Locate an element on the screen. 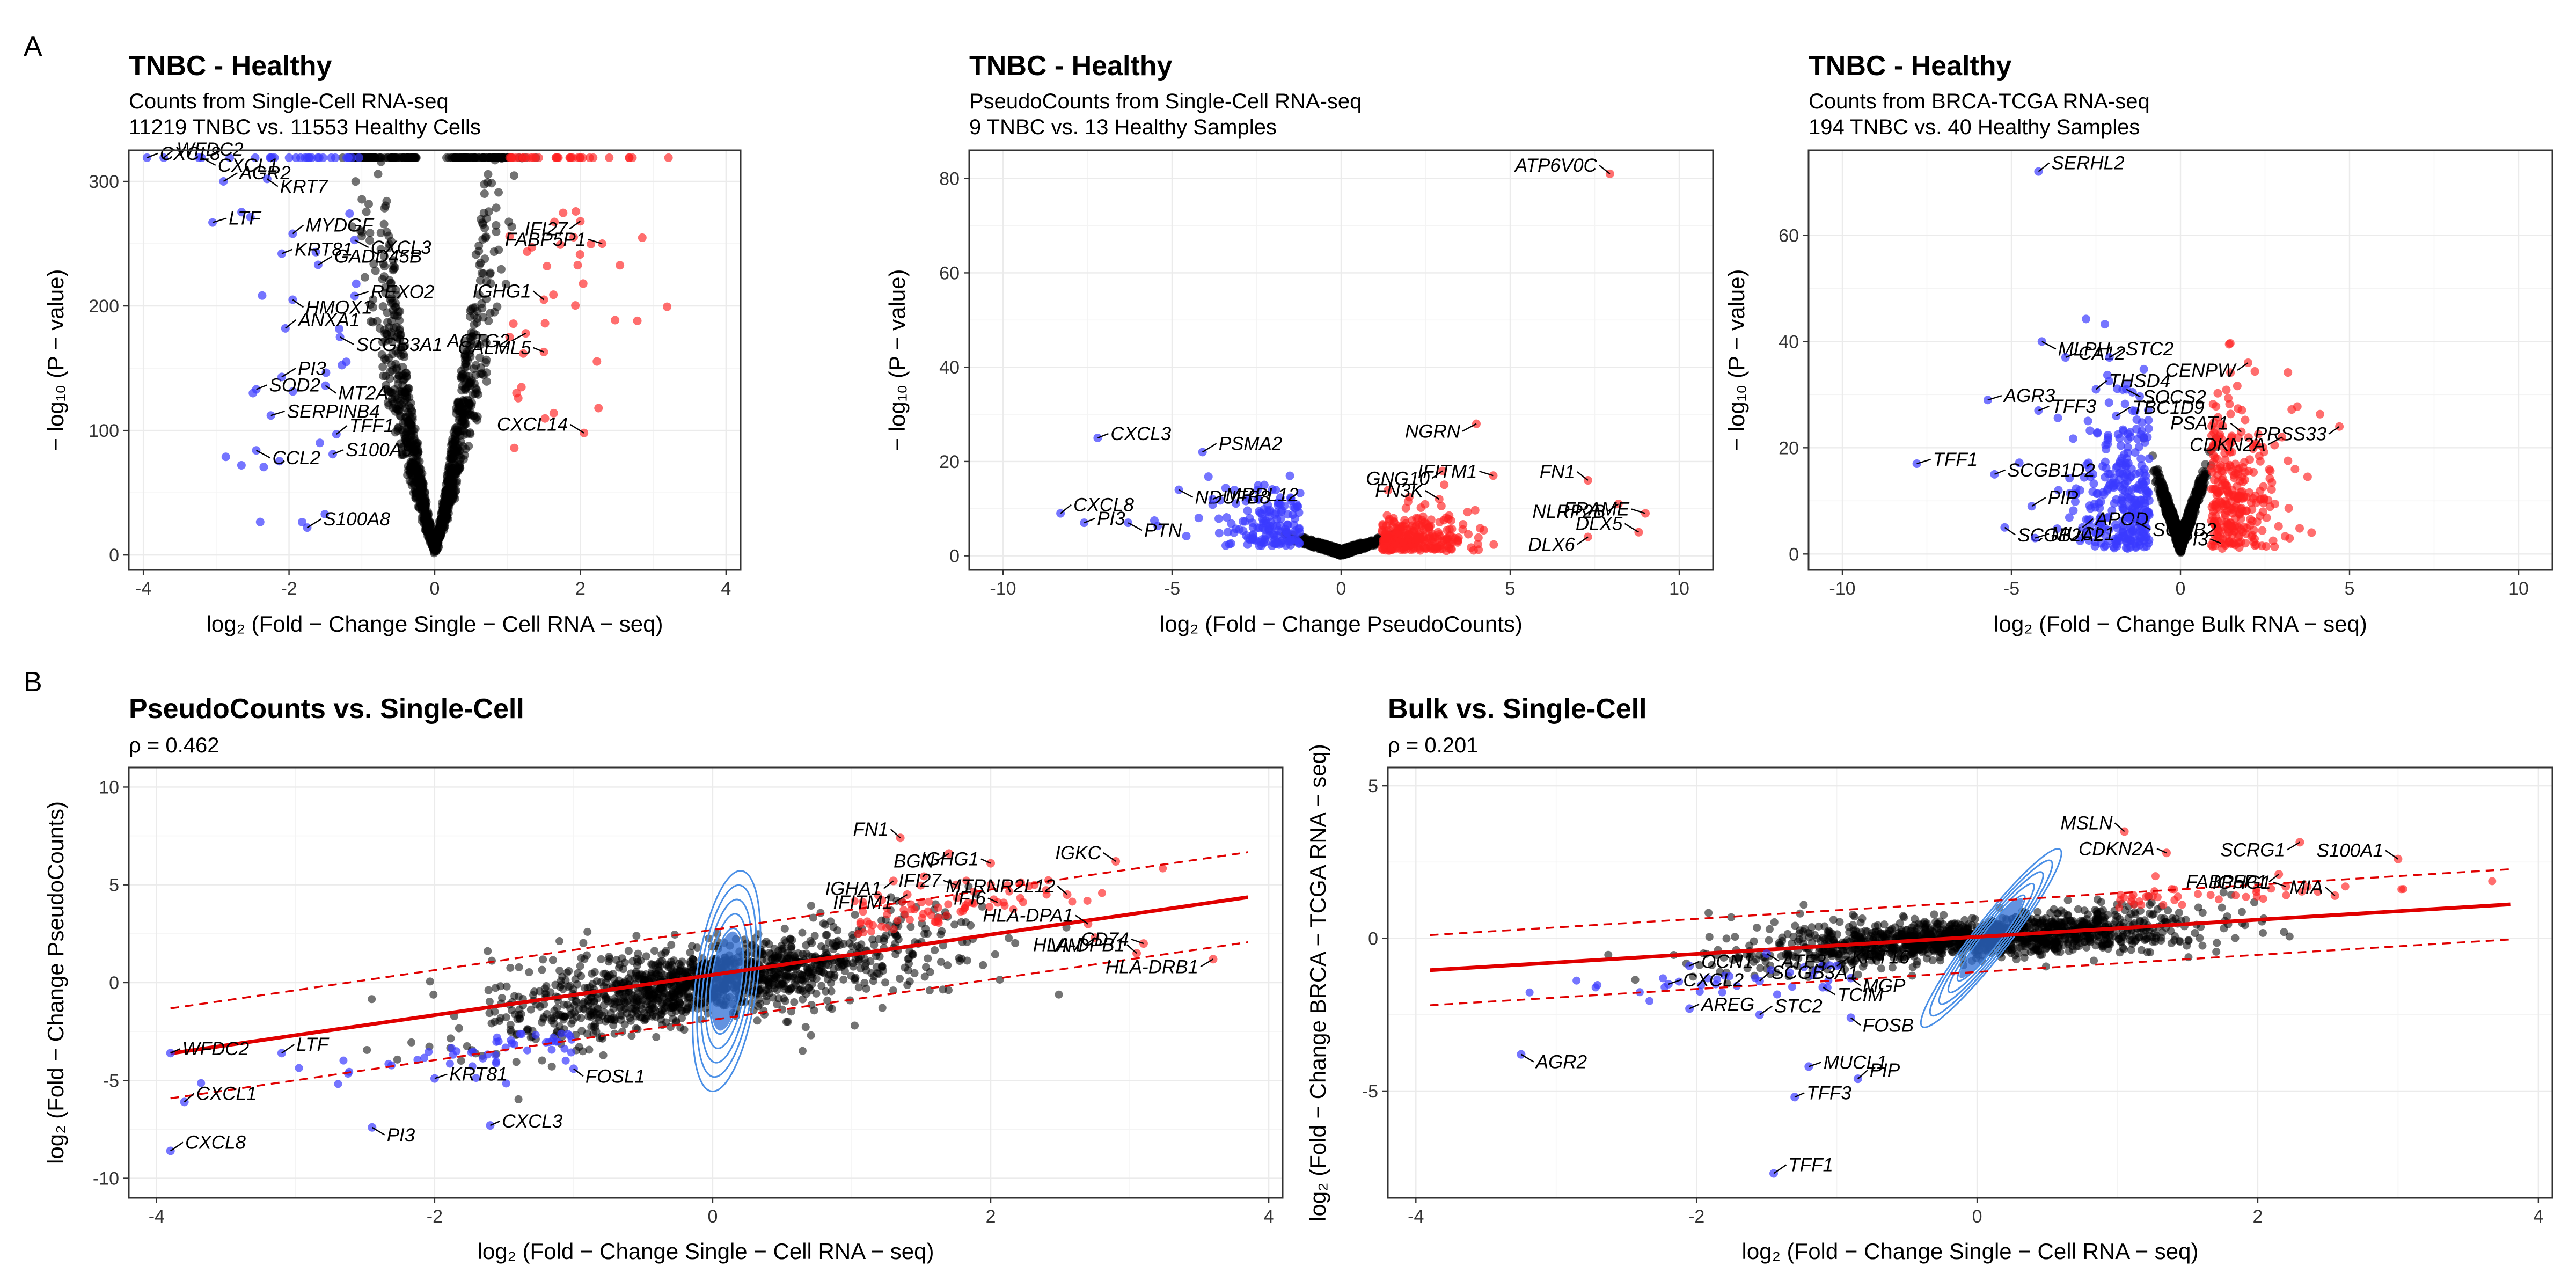  y-tick-label: -10 is located at coordinates (106, 1179).